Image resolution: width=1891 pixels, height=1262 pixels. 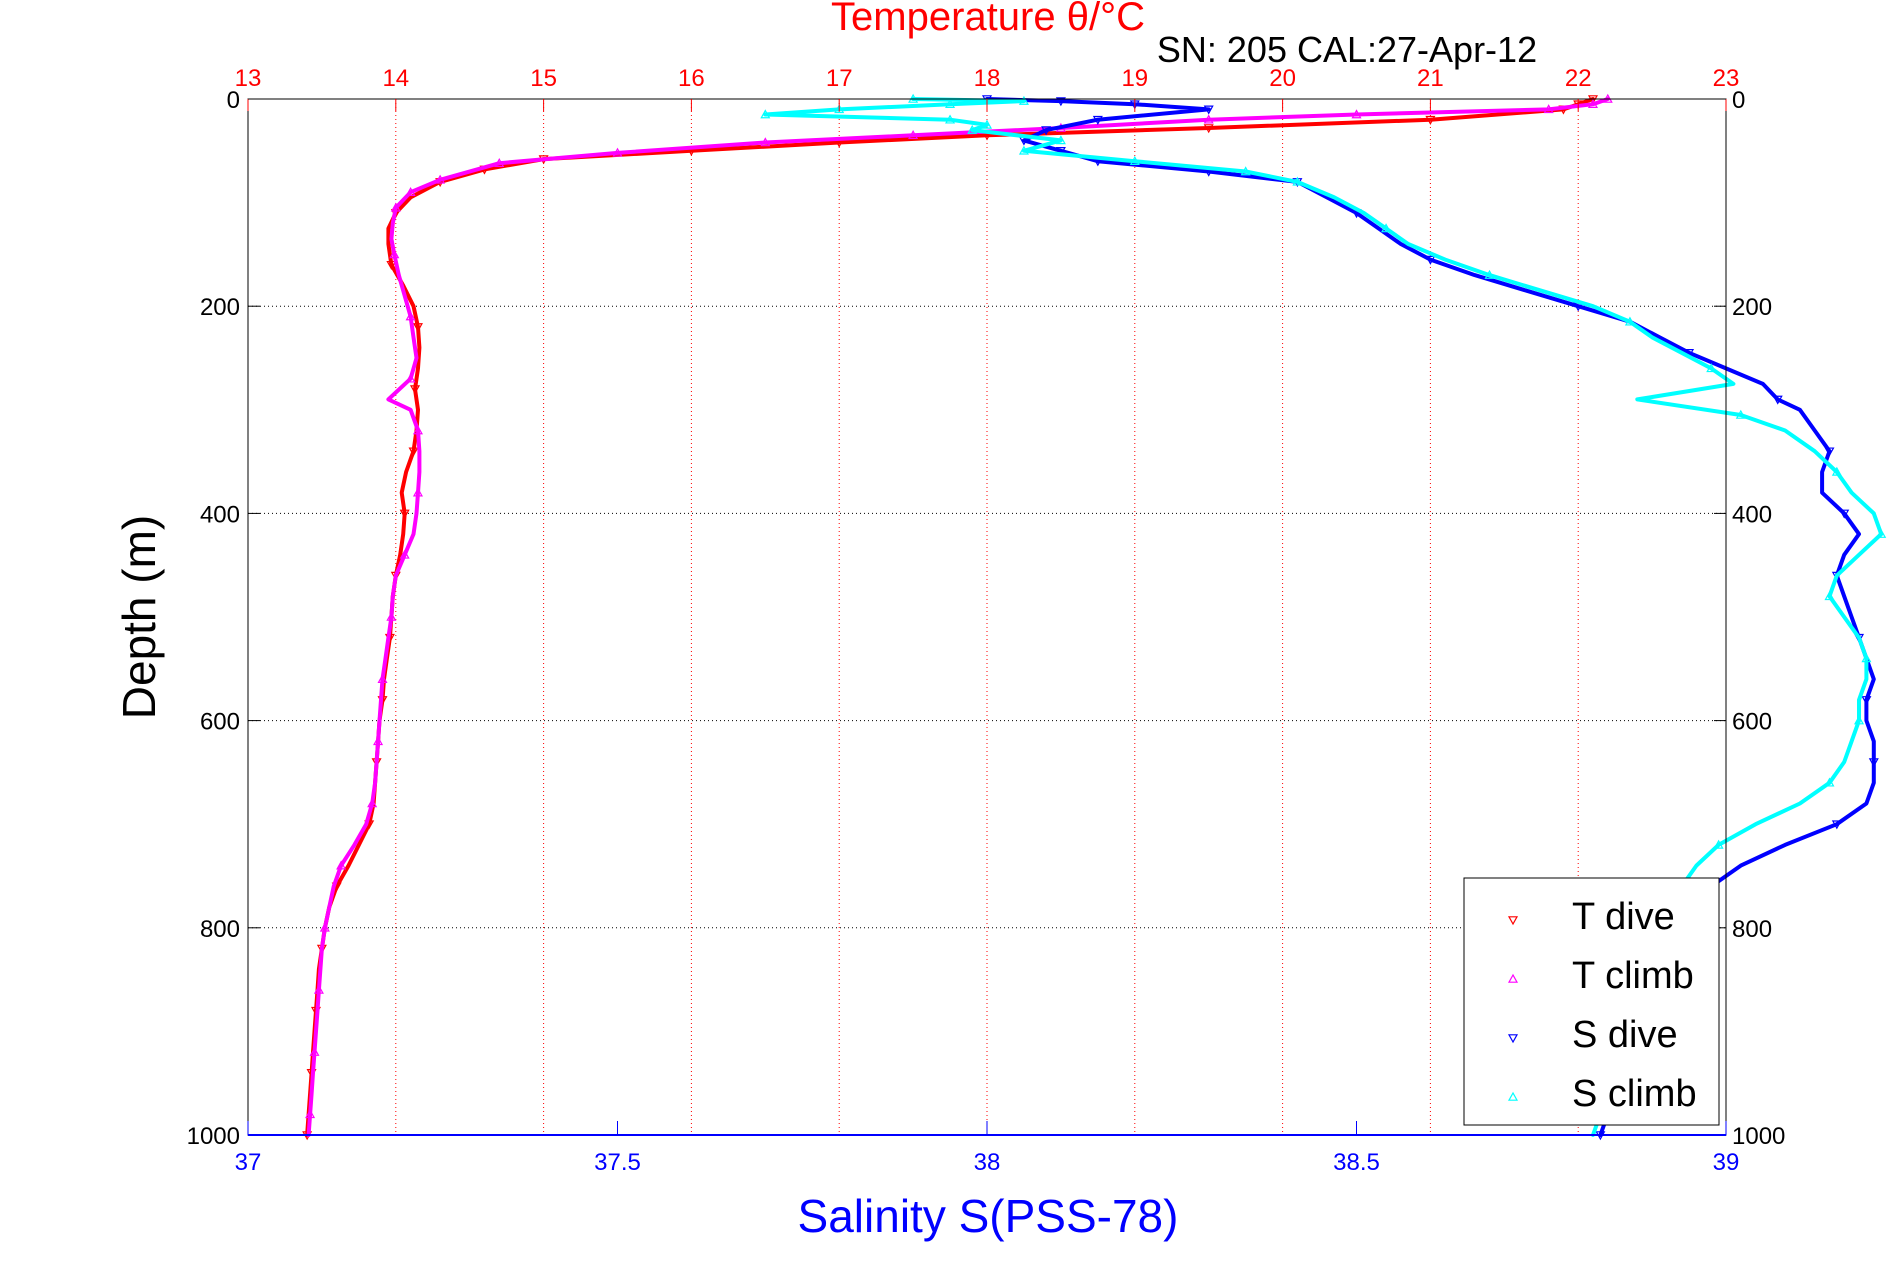 I want to click on temp-tick-label-17: 17, so click(x=839, y=78).